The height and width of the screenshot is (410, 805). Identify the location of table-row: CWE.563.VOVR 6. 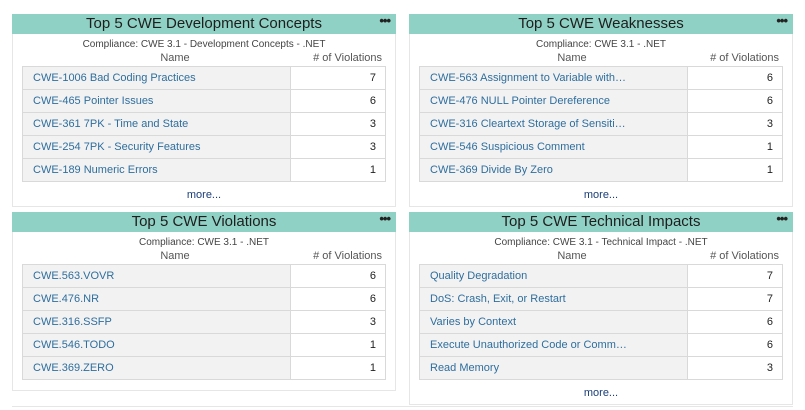
(204, 276).